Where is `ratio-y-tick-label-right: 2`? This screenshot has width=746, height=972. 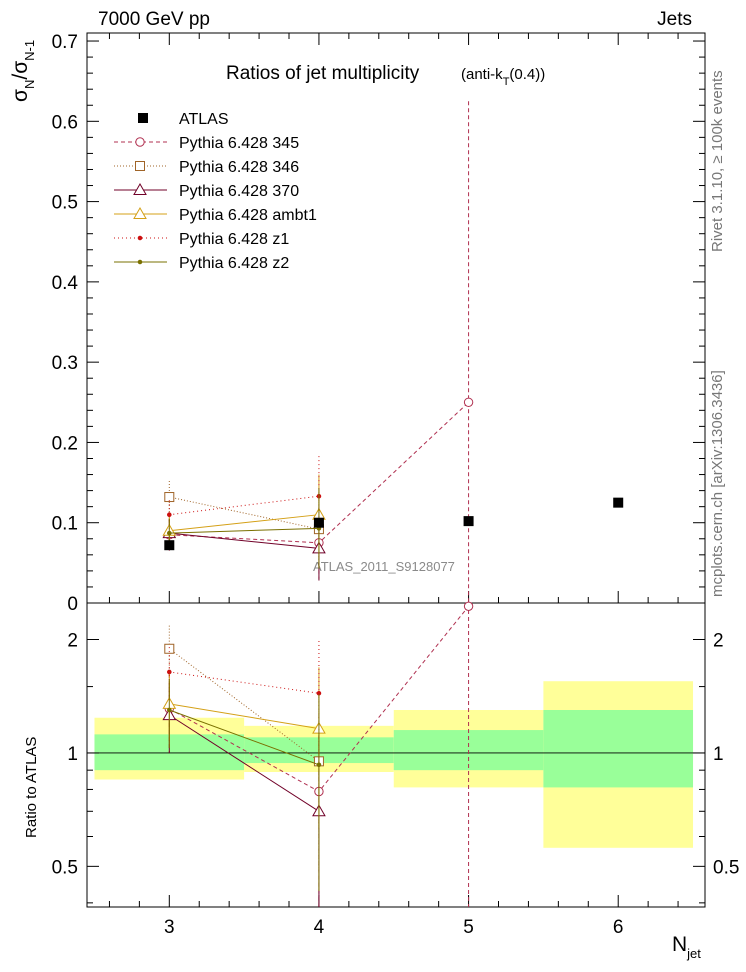
ratio-y-tick-label-right: 2 is located at coordinates (718, 641).